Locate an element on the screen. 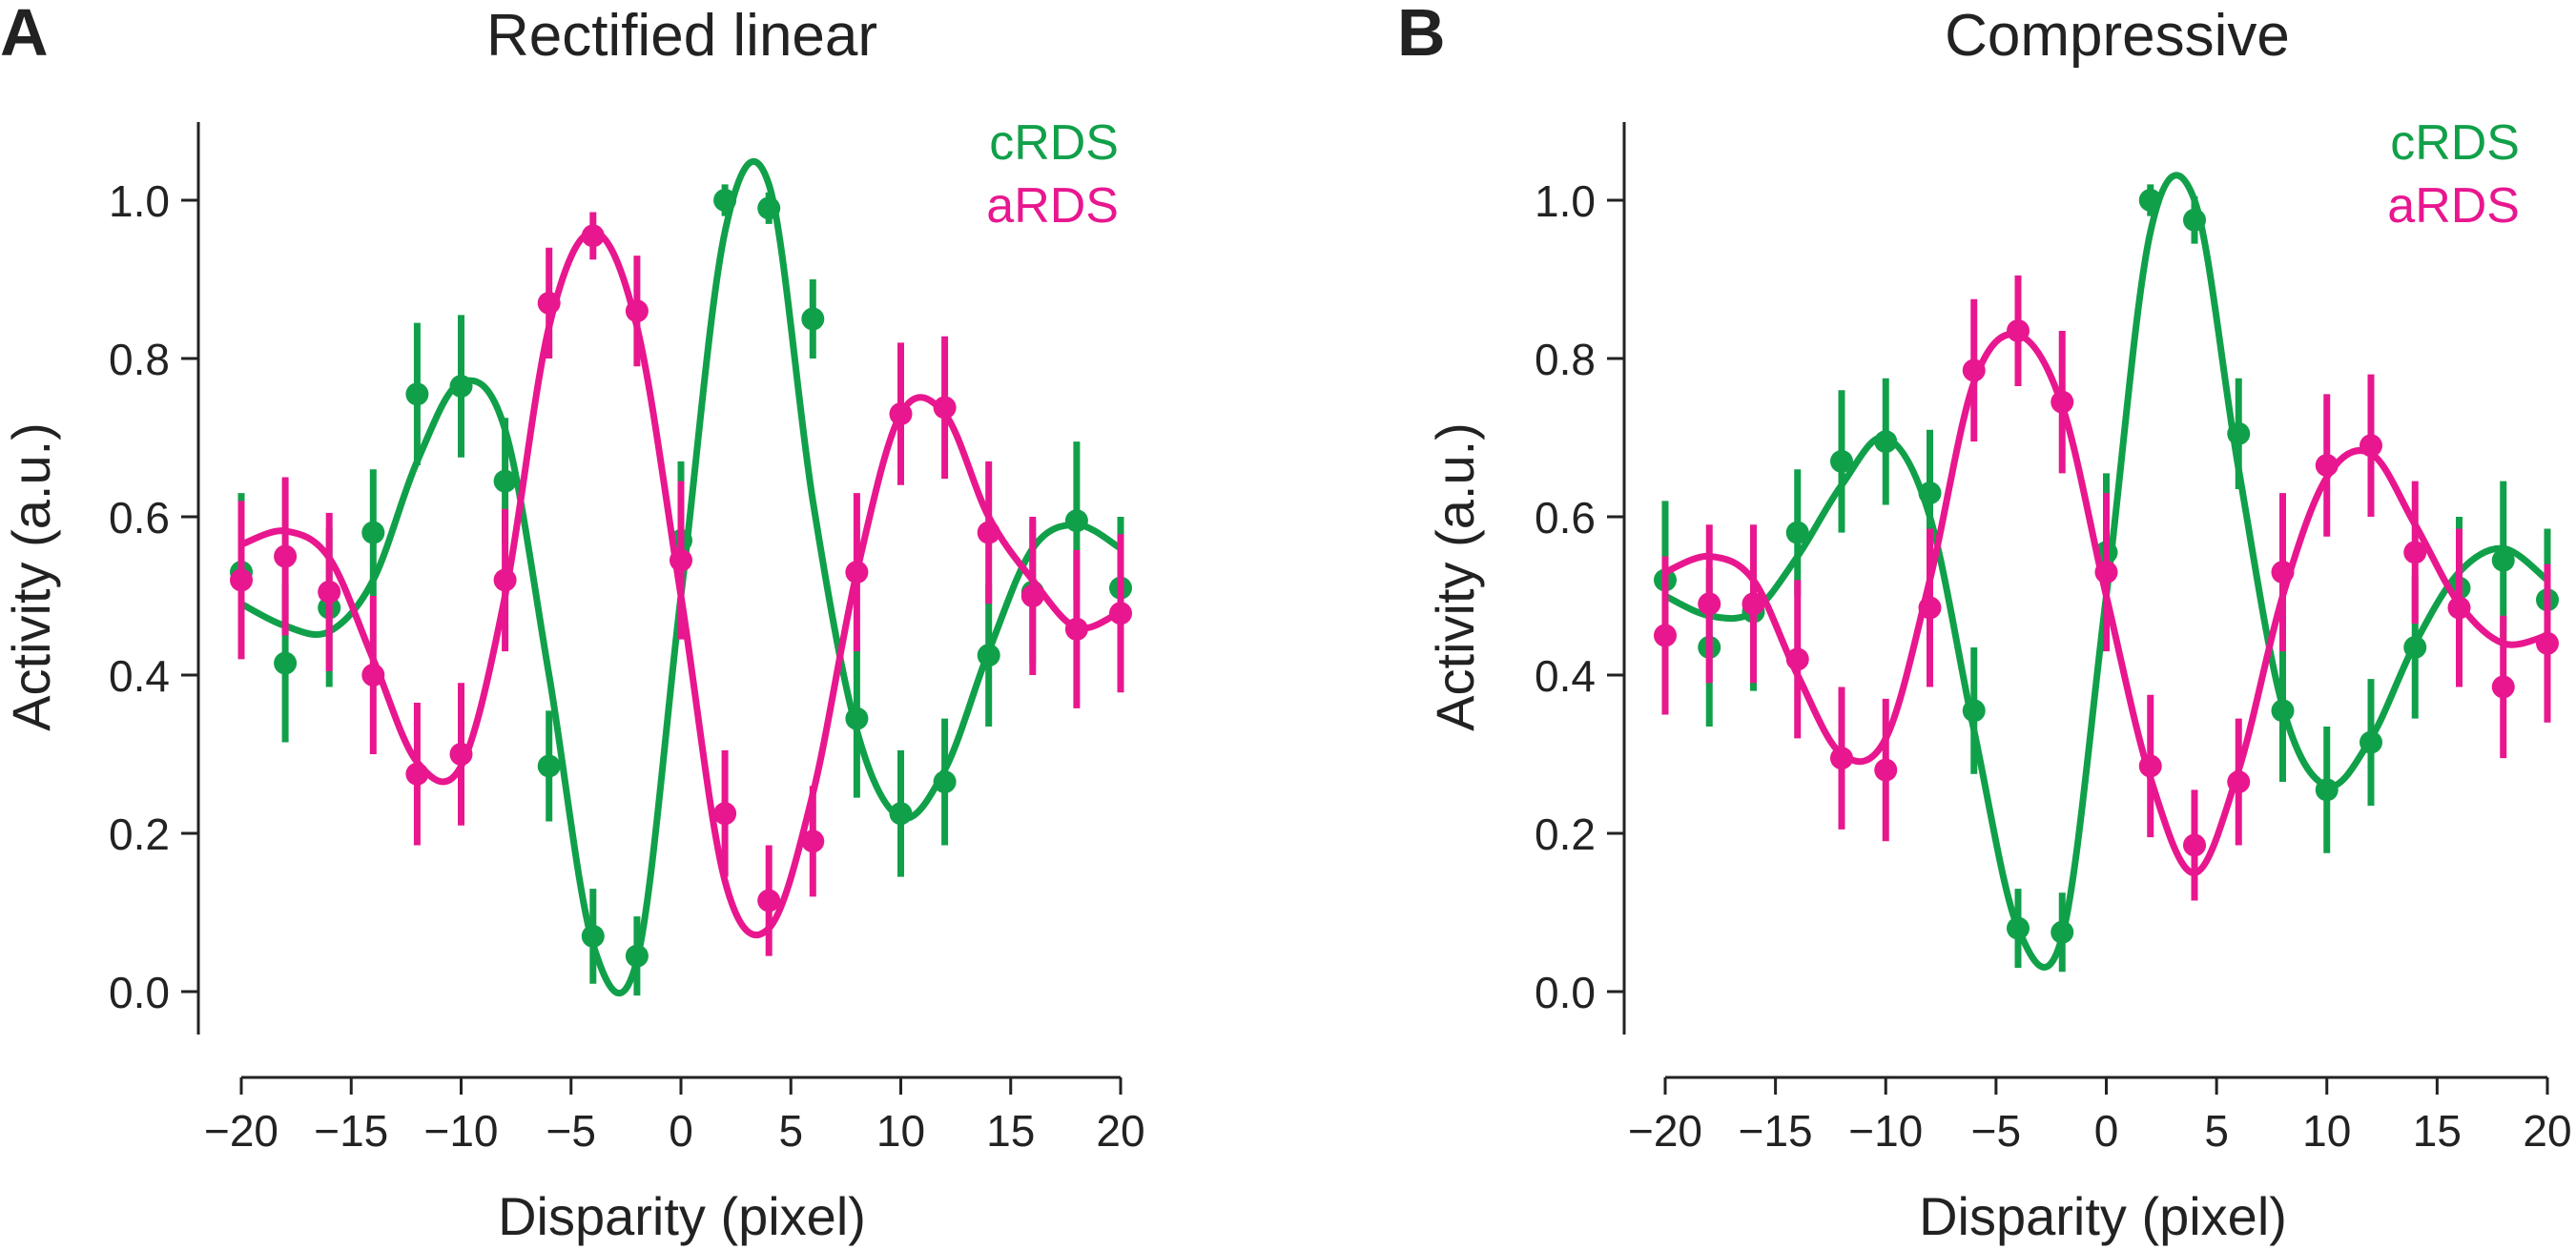  panel-label: B is located at coordinates (1421, 35).